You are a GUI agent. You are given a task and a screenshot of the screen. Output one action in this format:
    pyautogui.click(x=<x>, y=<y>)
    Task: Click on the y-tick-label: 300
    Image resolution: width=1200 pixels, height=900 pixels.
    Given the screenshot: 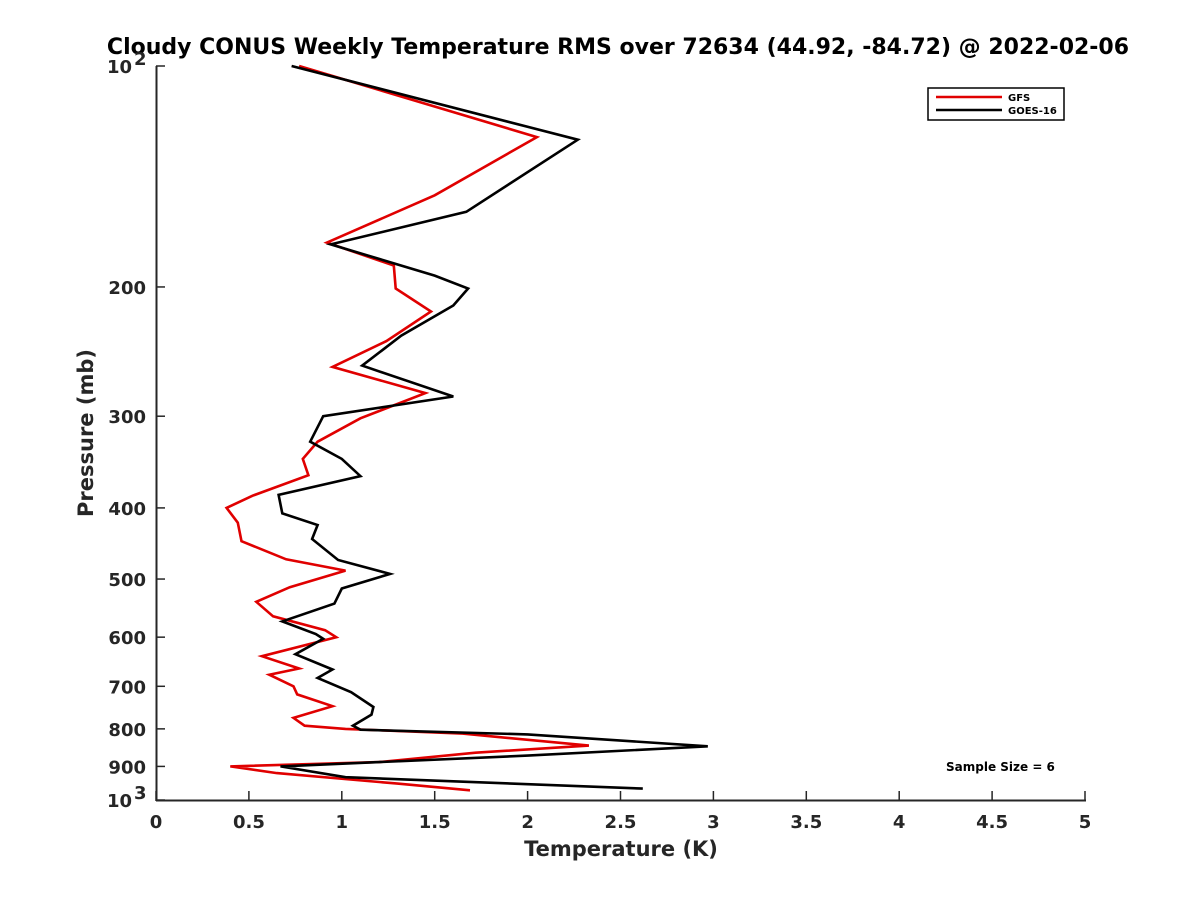 What is the action you would take?
    pyautogui.click(x=127, y=417)
    